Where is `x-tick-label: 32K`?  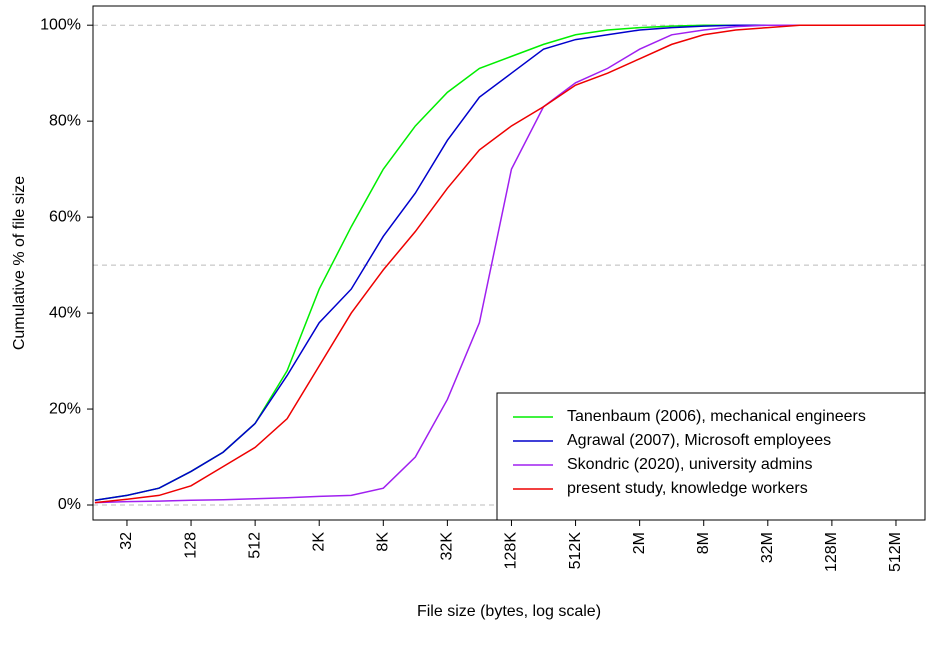
x-tick-label: 32K is located at coordinates (447, 546).